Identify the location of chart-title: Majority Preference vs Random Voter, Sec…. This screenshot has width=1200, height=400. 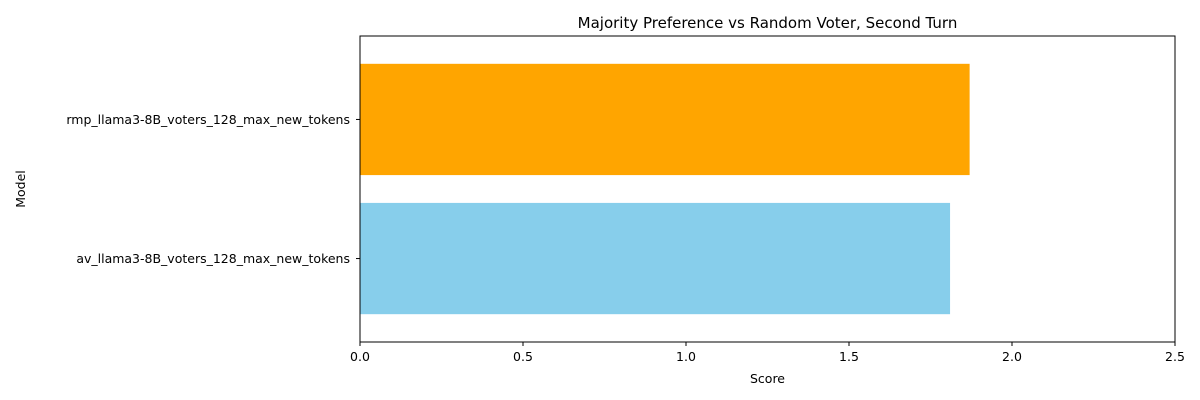
(768, 23).